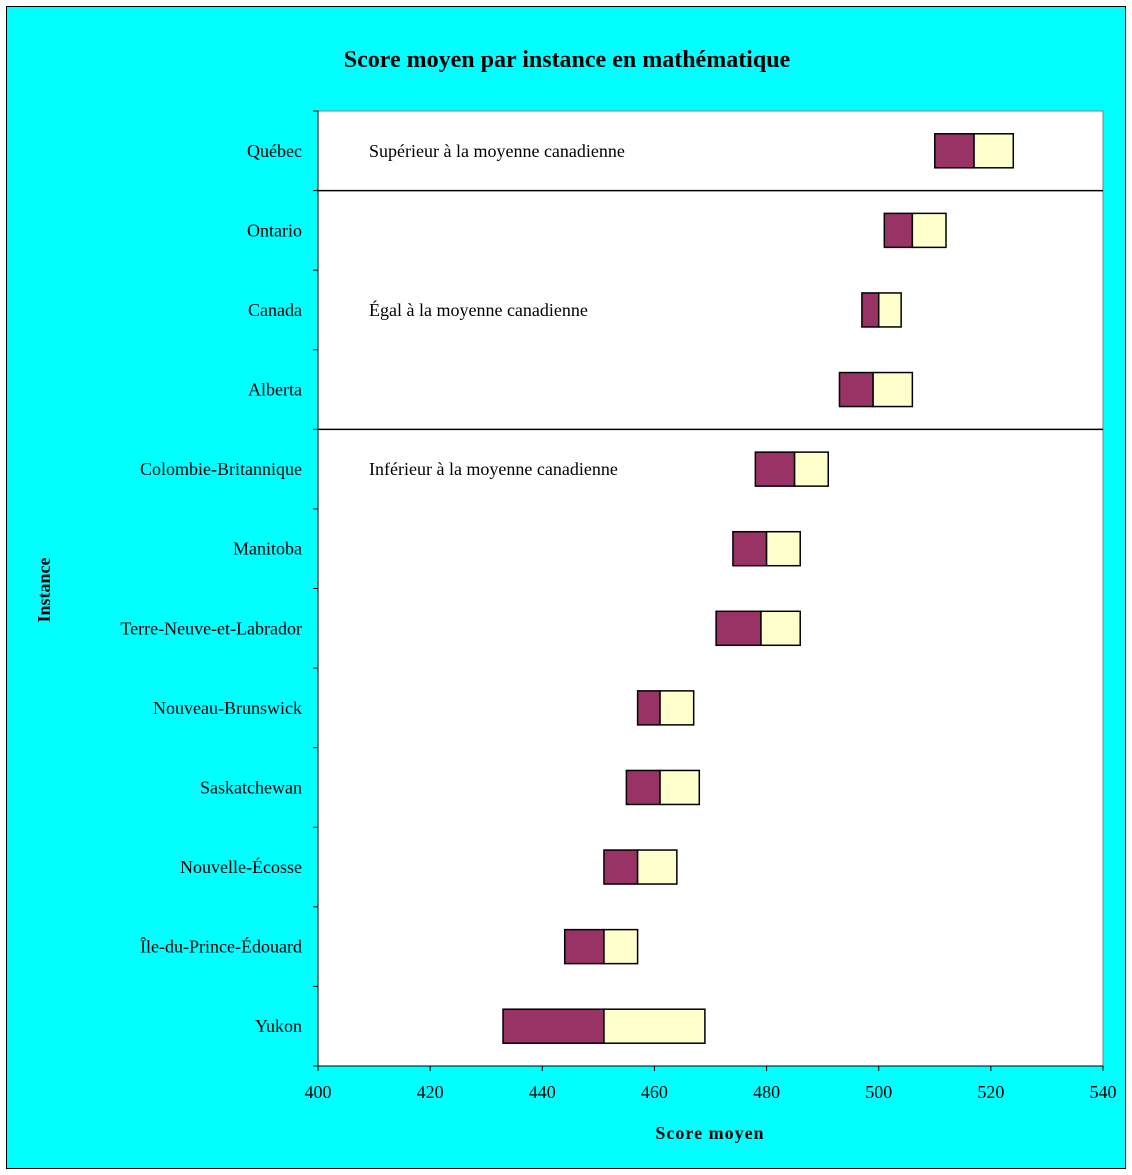 The width and height of the screenshot is (1132, 1175). What do you see at coordinates (542, 1092) in the screenshot?
I see `x-tick-label: 440` at bounding box center [542, 1092].